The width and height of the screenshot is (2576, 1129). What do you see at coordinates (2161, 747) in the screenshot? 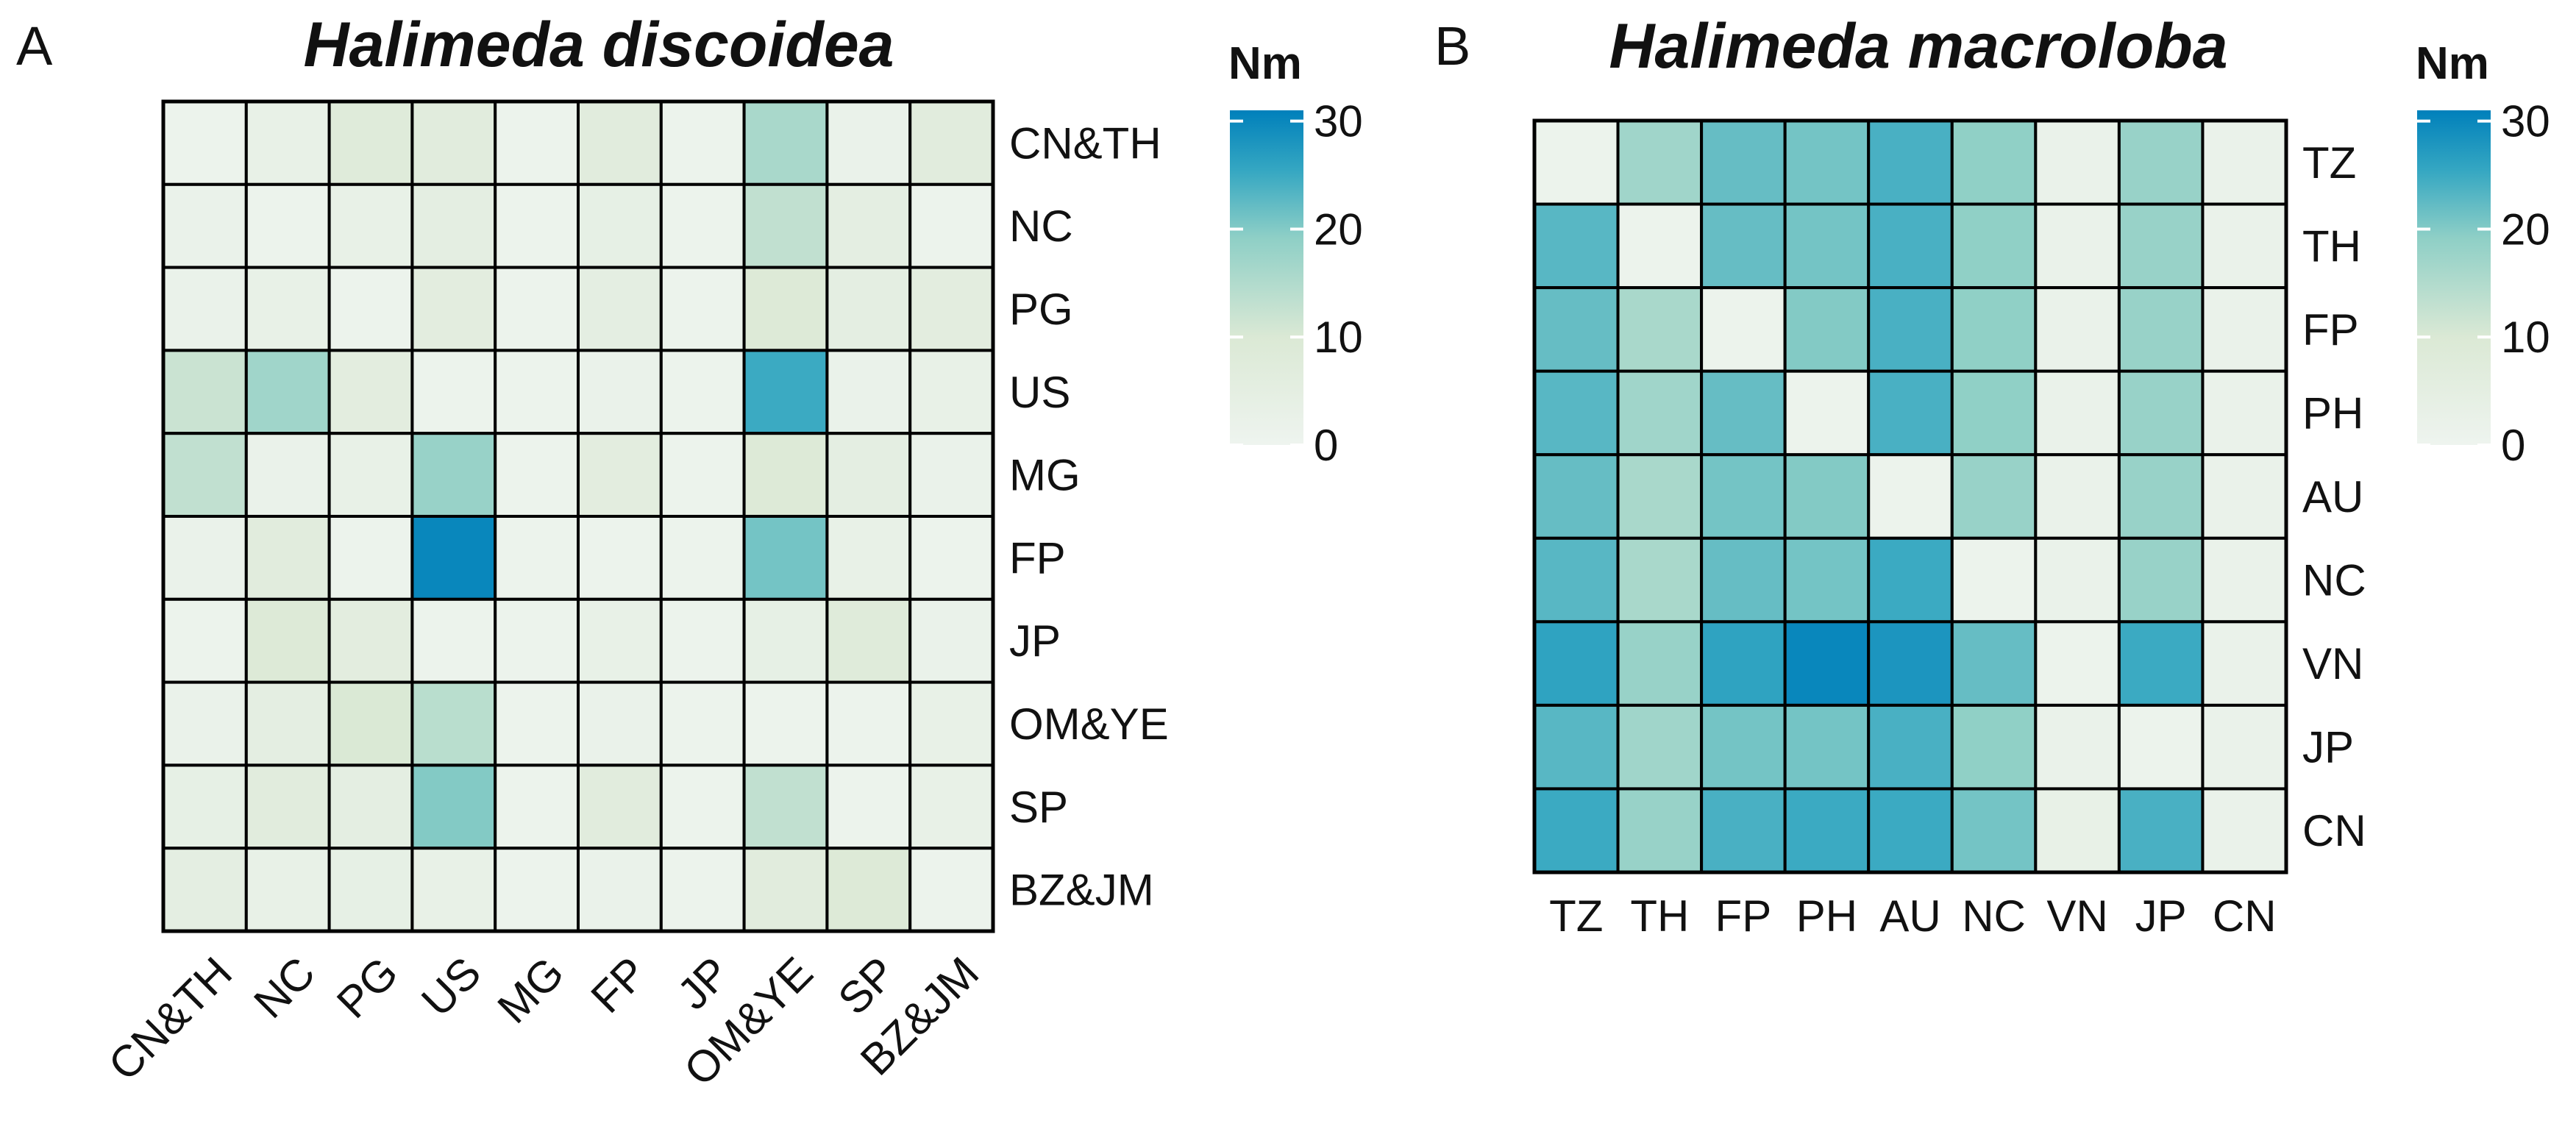
I see `panel-b-cell-jp-jp` at bounding box center [2161, 747].